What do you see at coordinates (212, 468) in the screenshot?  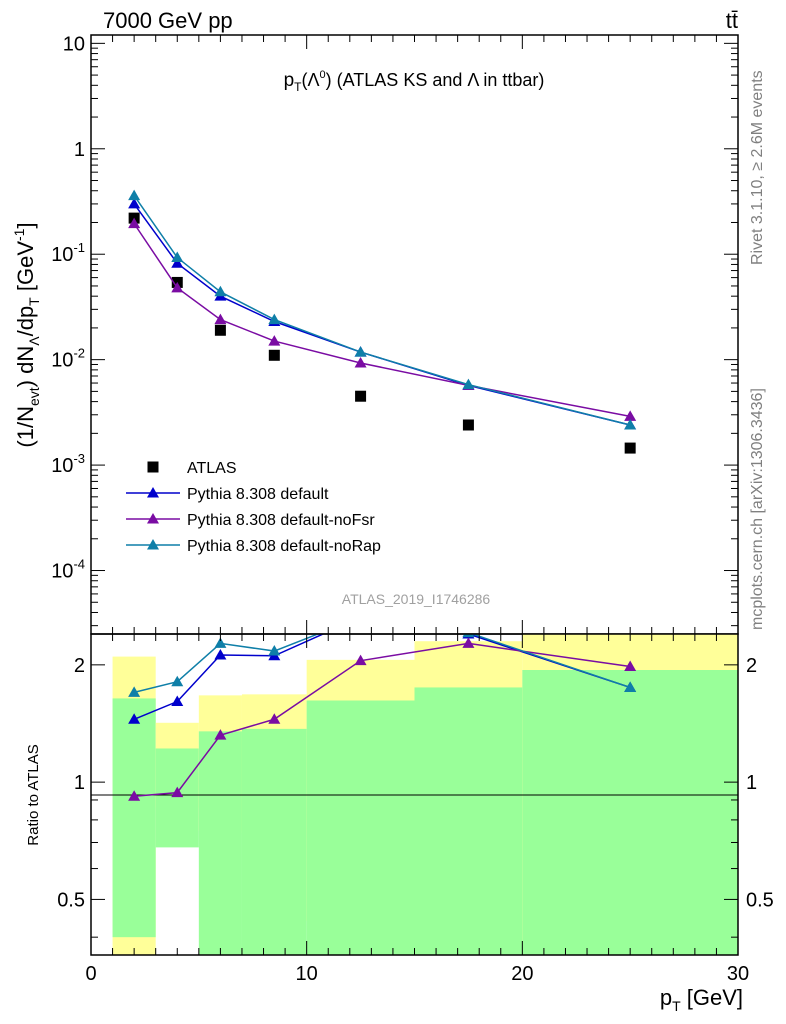 I see `legend-label: ATLAS` at bounding box center [212, 468].